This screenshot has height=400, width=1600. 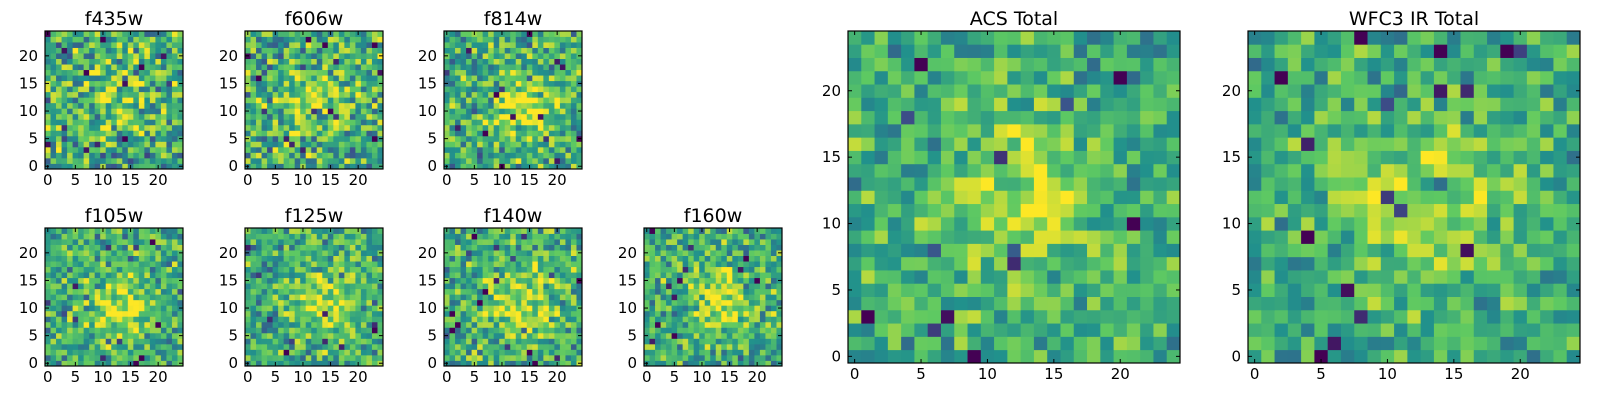 What do you see at coordinates (248, 377) in the screenshot?
I see `x-tick-label: 0` at bounding box center [248, 377].